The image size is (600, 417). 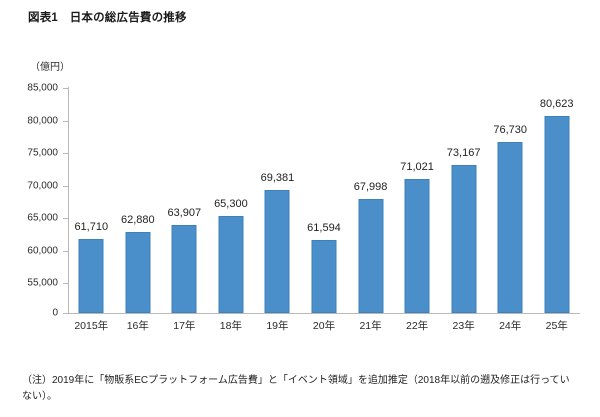 What do you see at coordinates (138, 156) in the screenshot?
I see `bar-item: 62,880` at bounding box center [138, 156].